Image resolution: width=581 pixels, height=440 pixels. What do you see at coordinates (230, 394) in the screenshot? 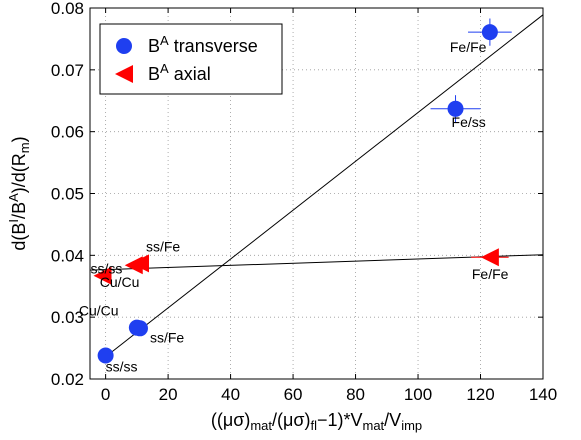
I see `x-tick-label: 40` at bounding box center [230, 394].